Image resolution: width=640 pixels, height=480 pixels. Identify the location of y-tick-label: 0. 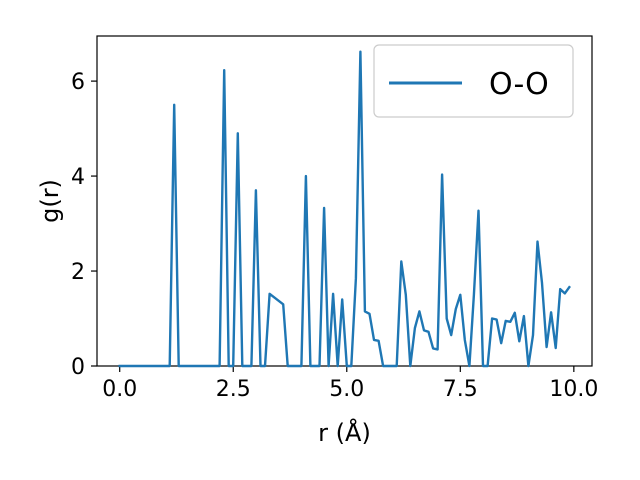
(78, 367).